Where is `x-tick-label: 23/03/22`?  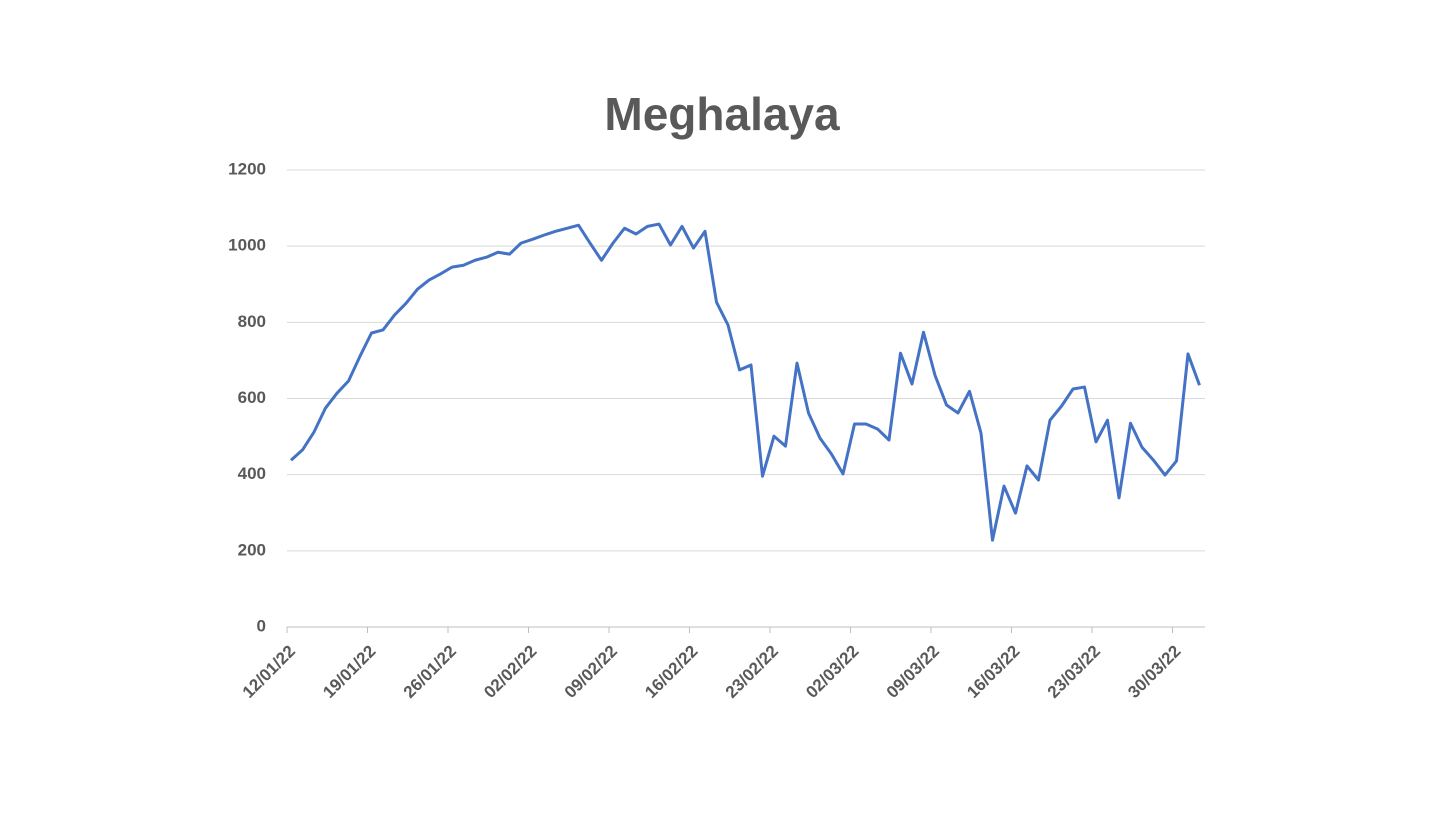 x-tick-label: 23/03/22 is located at coordinates (1074, 672).